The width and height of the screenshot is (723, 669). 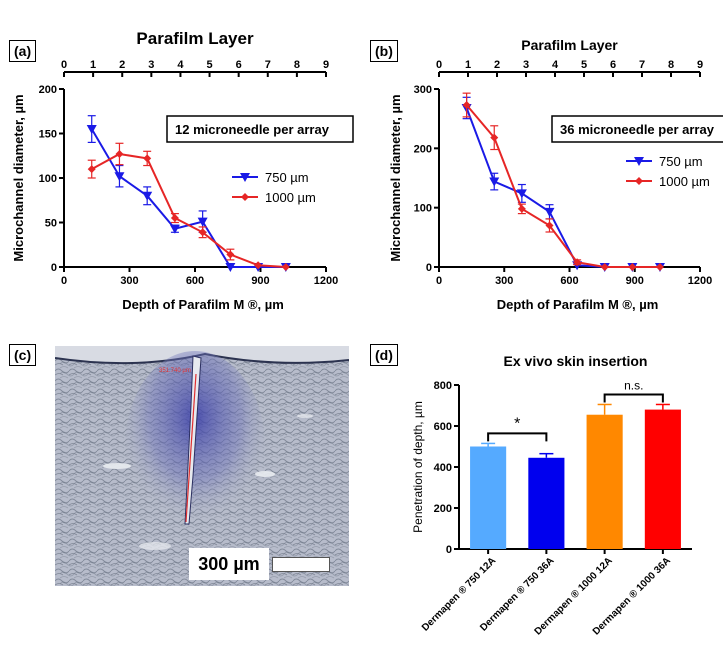 What do you see at coordinates (384, 51) in the screenshot?
I see `panel-label-b: (b)` at bounding box center [384, 51].